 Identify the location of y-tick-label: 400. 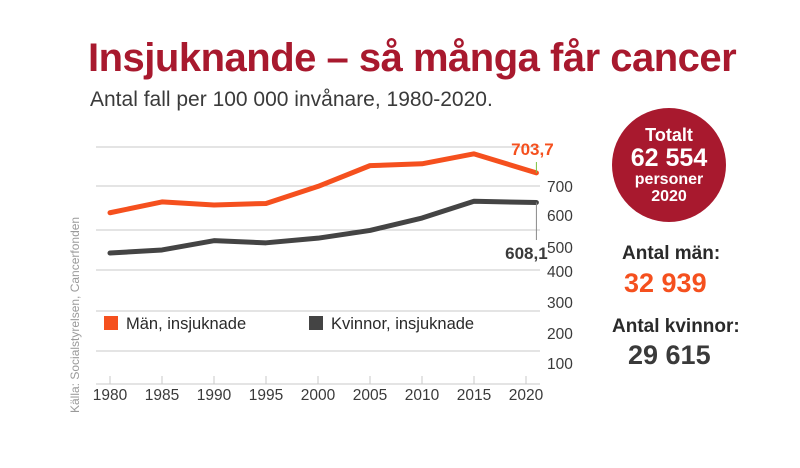
(560, 272).